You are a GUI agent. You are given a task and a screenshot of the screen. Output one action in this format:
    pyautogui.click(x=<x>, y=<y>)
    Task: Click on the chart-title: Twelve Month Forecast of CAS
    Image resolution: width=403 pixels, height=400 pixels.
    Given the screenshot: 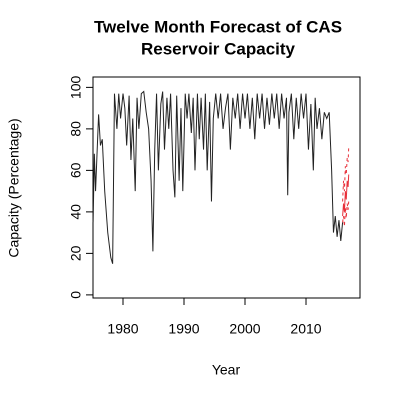 What is the action you would take?
    pyautogui.click(x=218, y=26)
    